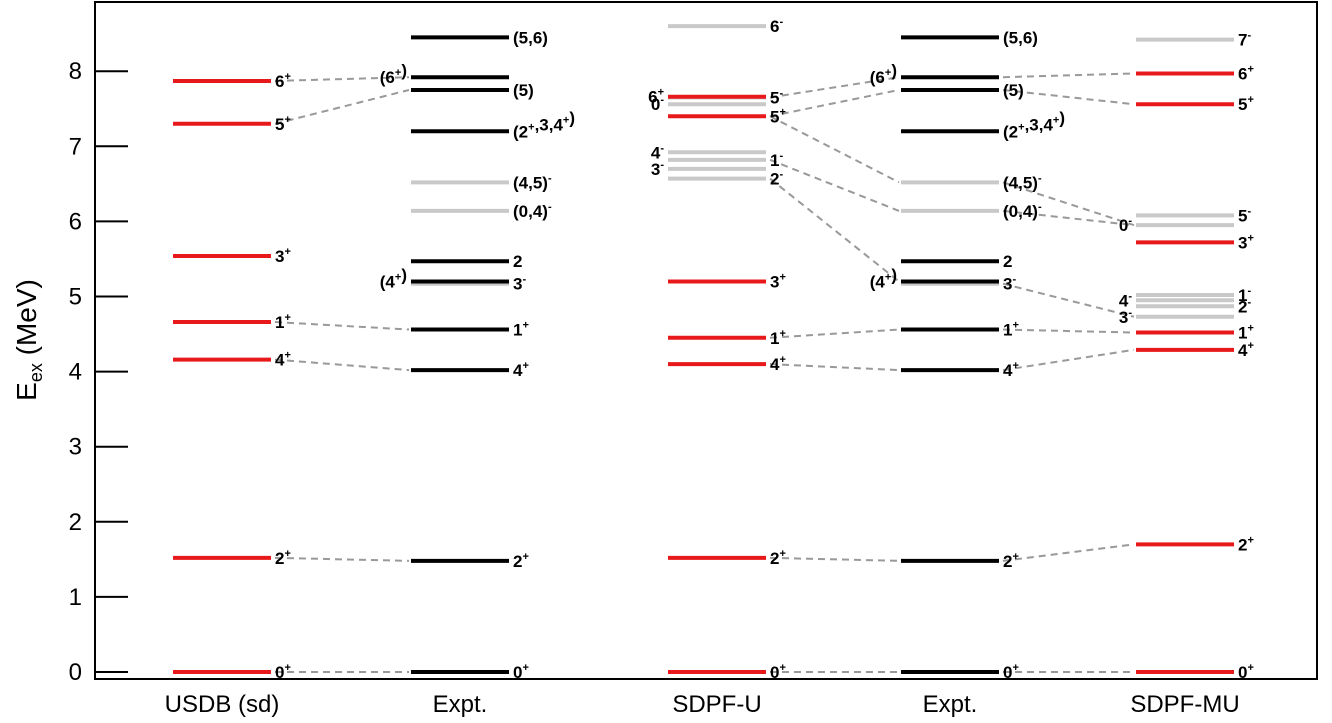  Describe the element at coordinates (26, 391) in the screenshot. I see `y-axis-title-main: E` at that location.